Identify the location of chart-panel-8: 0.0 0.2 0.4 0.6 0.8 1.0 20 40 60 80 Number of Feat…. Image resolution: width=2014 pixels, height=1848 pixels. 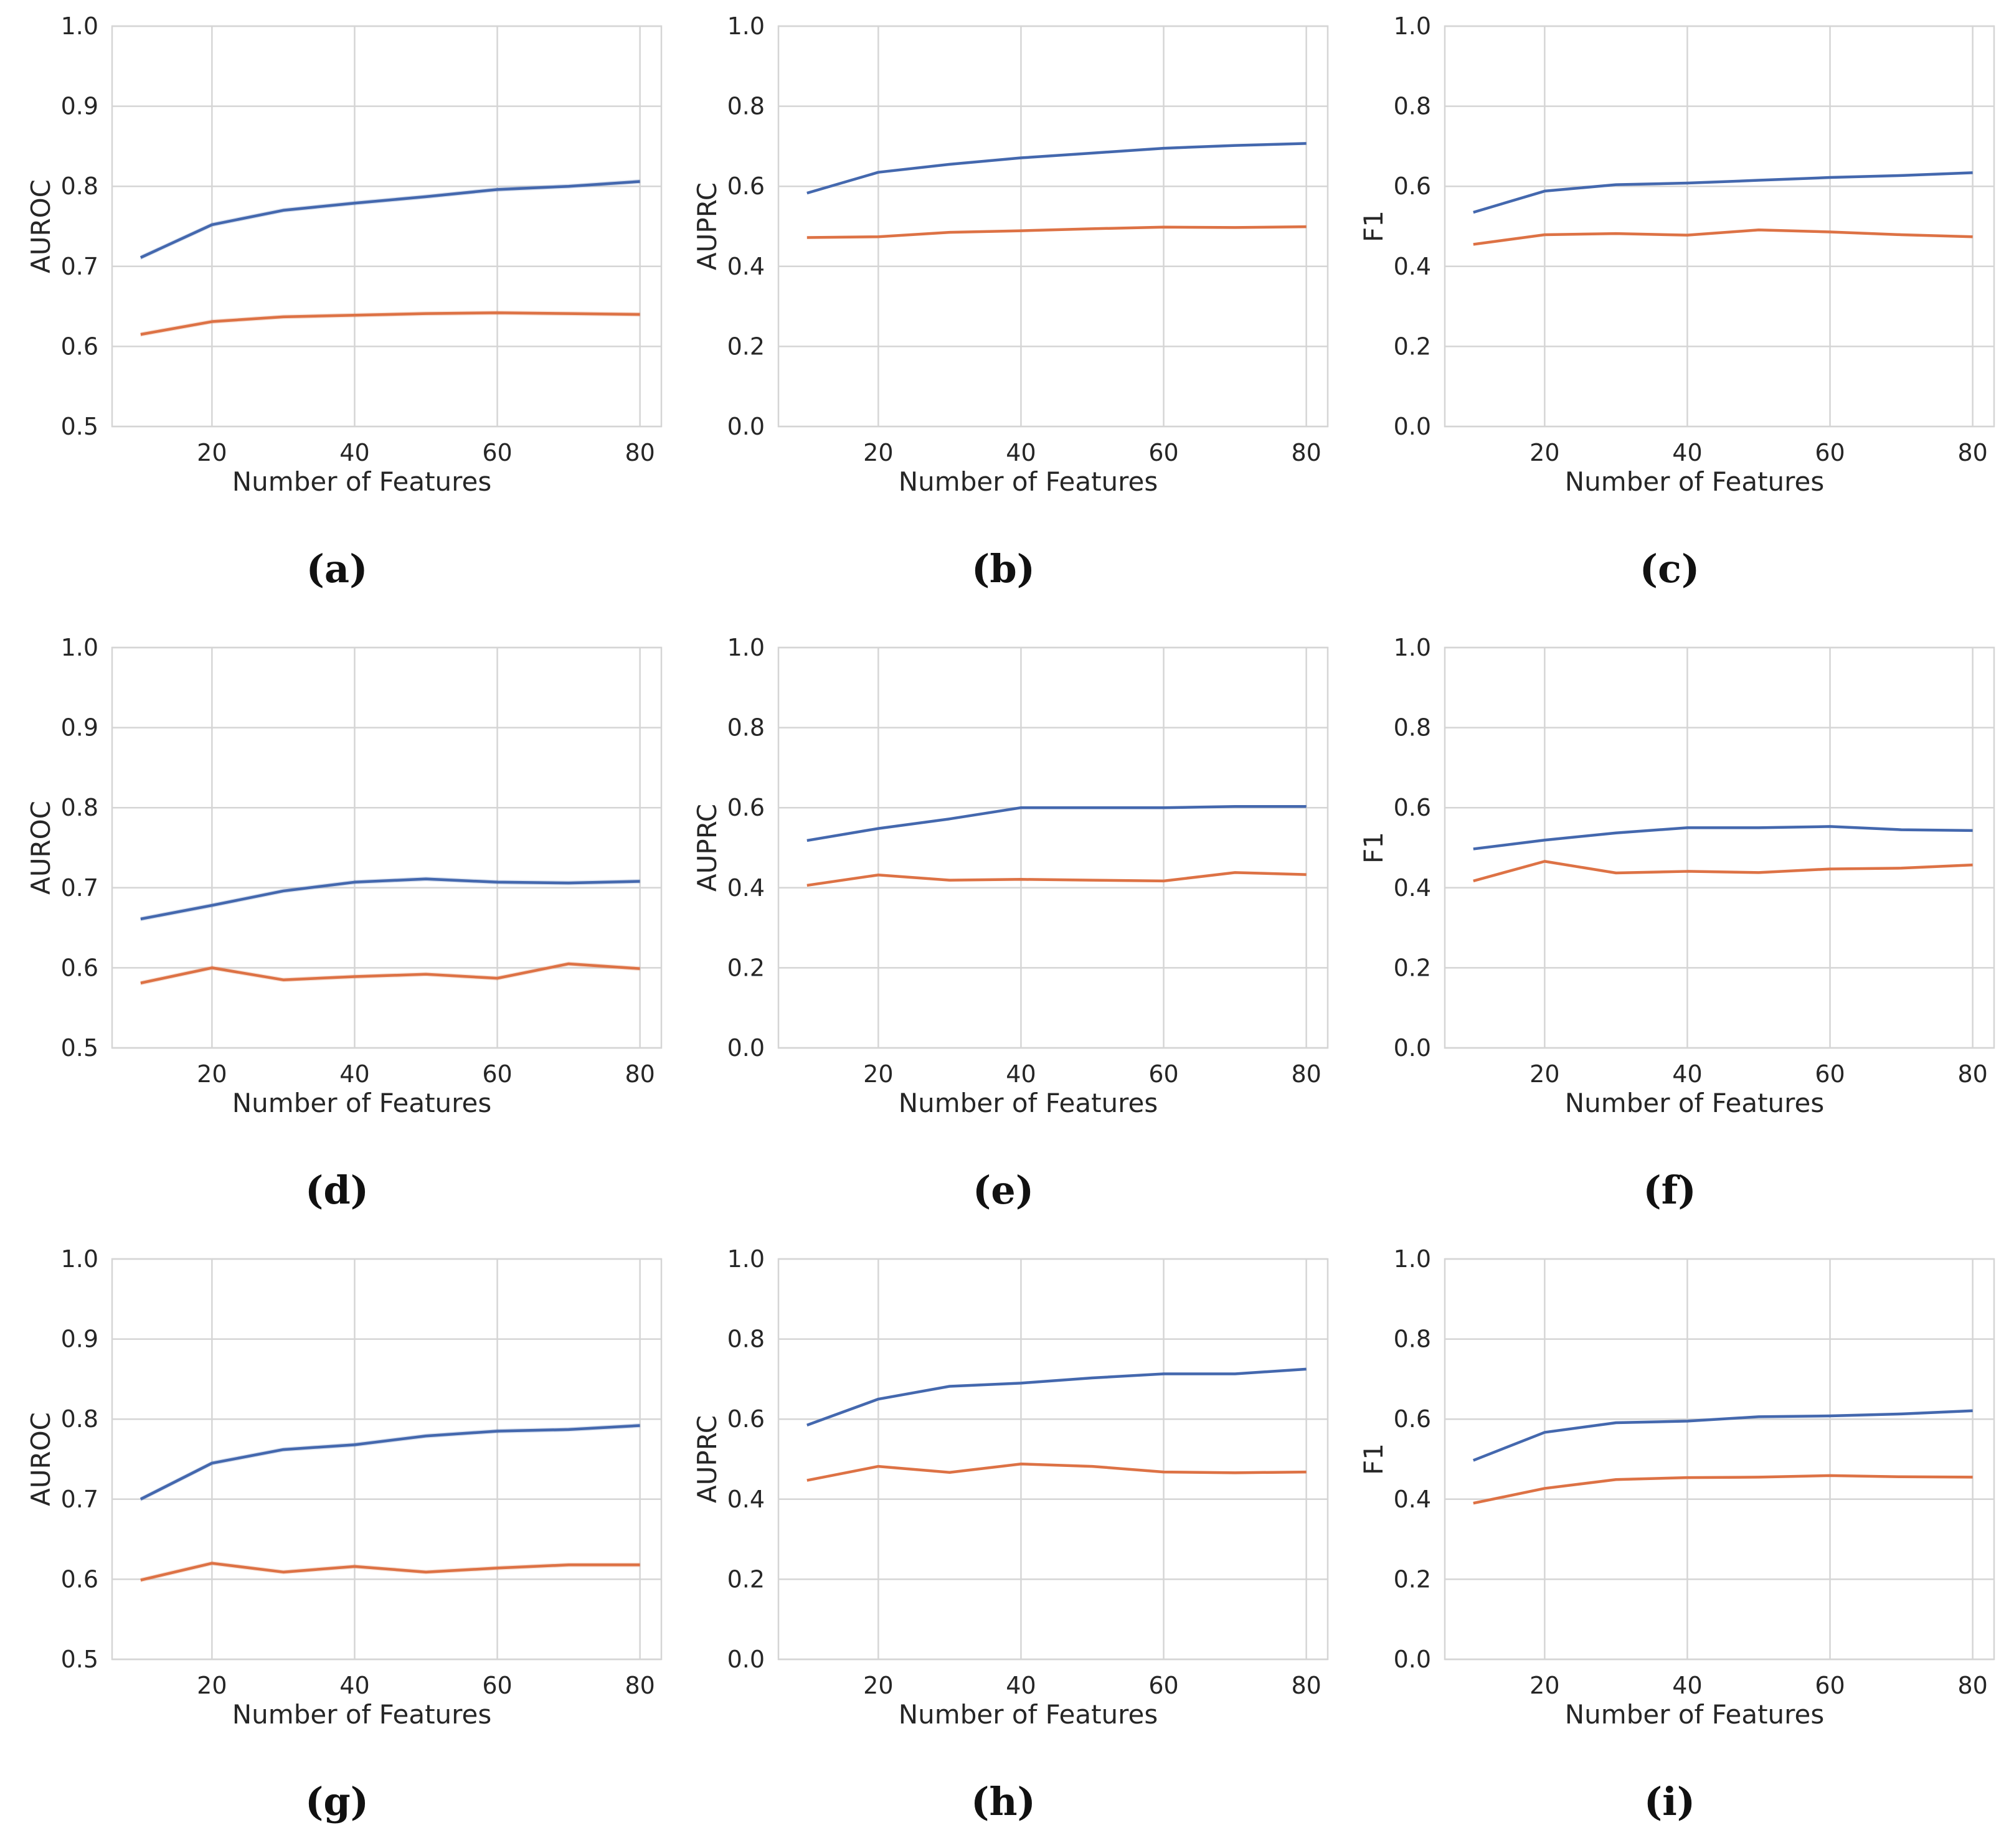
(1011, 1534).